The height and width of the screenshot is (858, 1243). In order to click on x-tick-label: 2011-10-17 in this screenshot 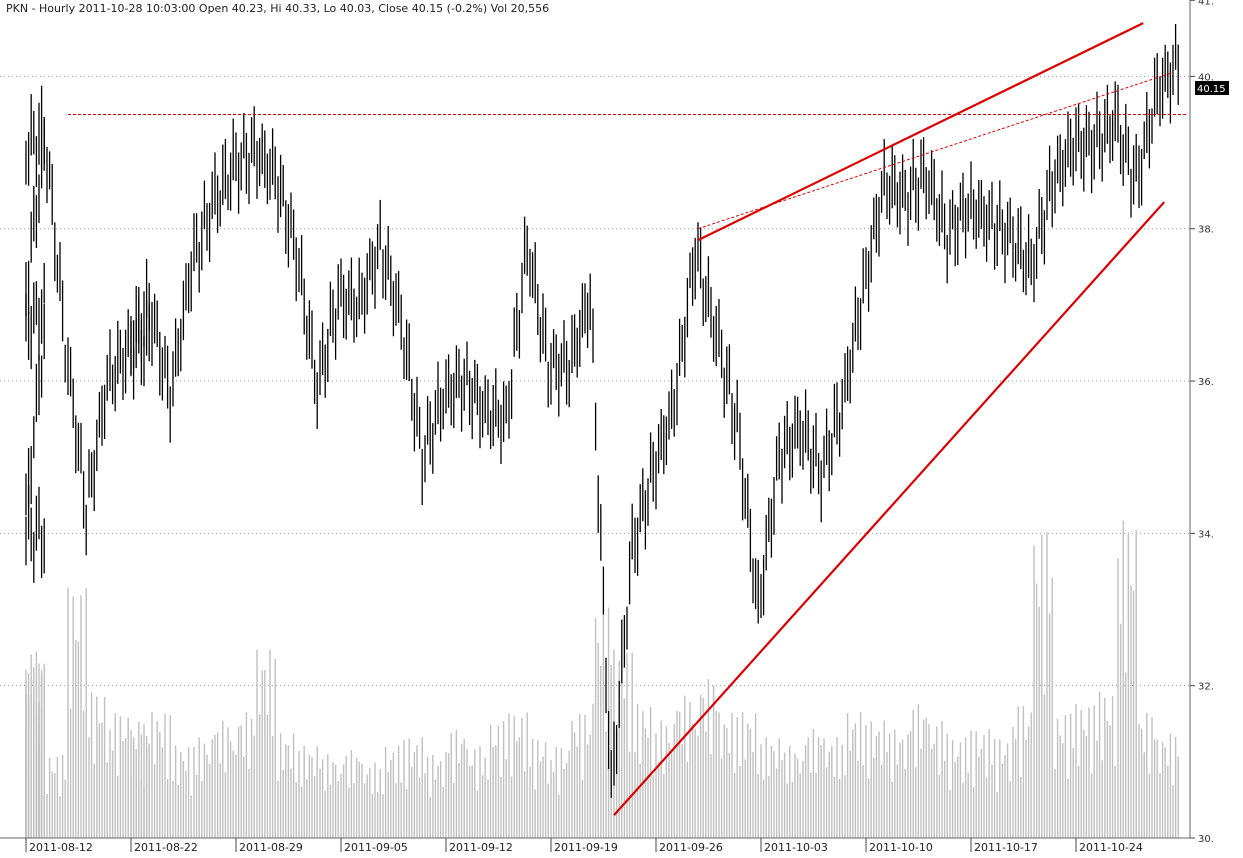, I will do `click(1006, 847)`.